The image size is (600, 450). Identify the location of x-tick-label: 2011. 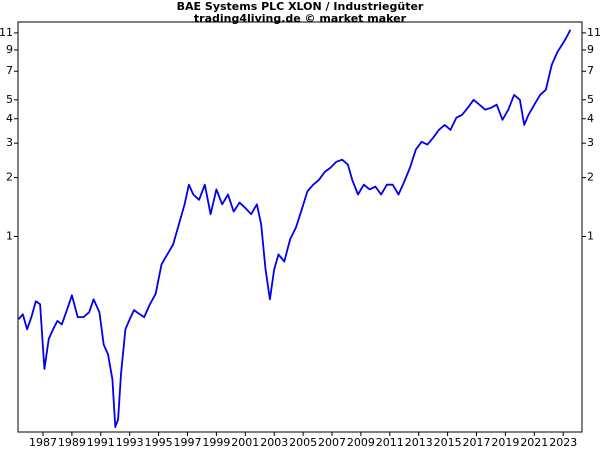
(390, 442).